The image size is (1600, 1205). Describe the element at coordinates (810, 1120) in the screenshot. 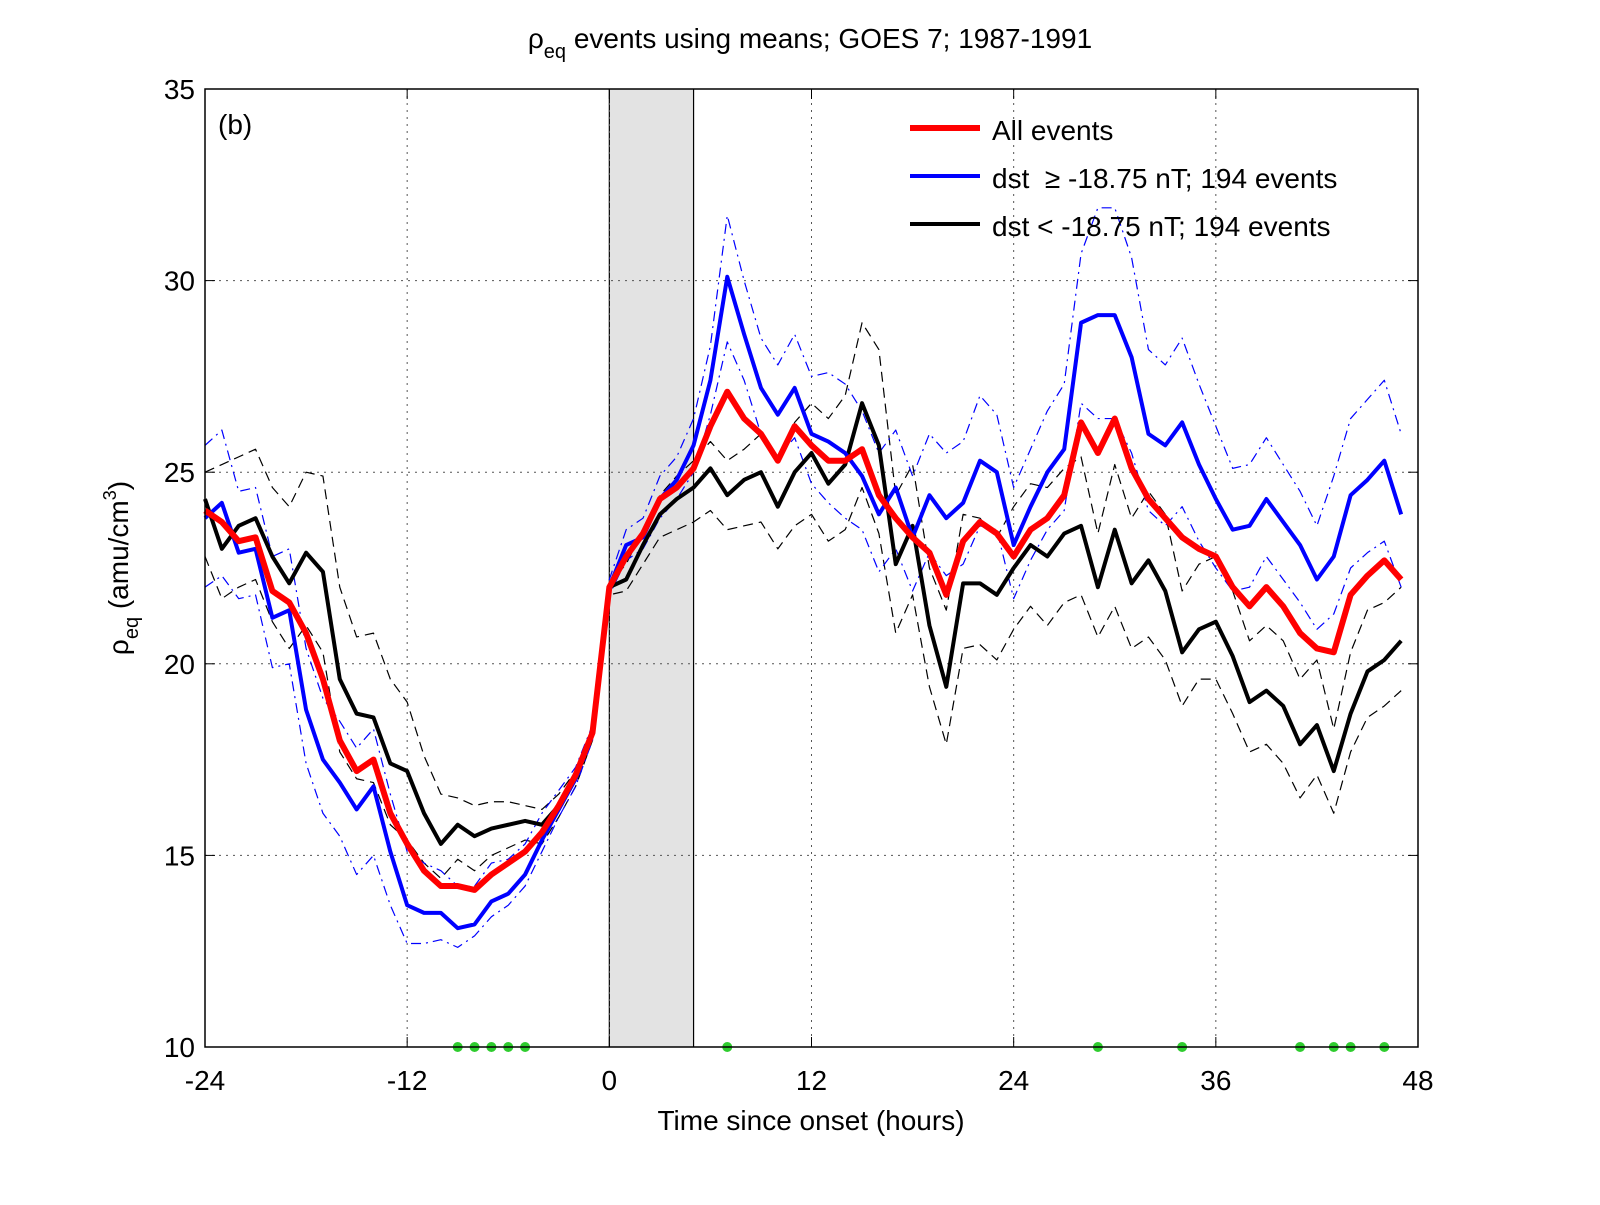

I see `x-axis-label: Time since onset (hours)` at that location.